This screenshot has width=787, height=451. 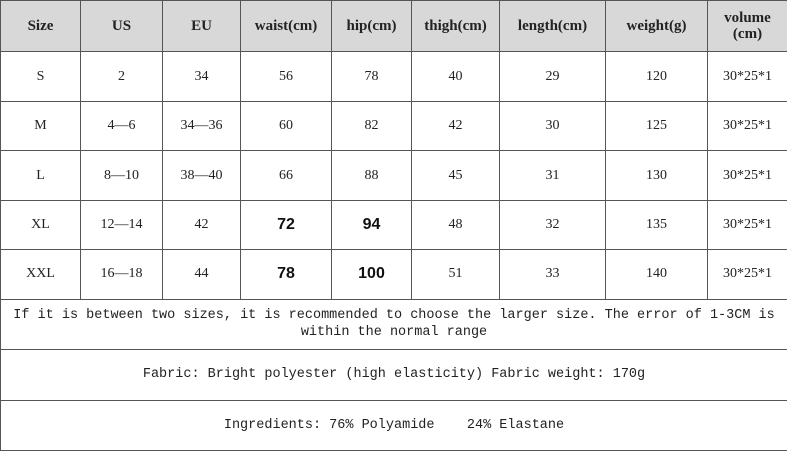 What do you see at coordinates (201, 175) in the screenshot?
I see `cell: 38—40` at bounding box center [201, 175].